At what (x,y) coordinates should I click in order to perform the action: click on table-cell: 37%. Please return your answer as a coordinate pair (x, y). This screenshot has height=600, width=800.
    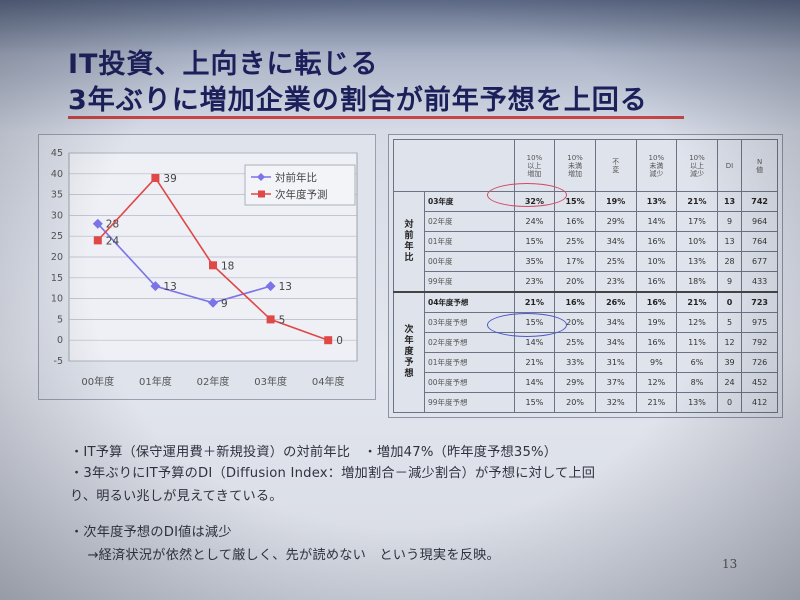
    Looking at the image, I should click on (615, 383).